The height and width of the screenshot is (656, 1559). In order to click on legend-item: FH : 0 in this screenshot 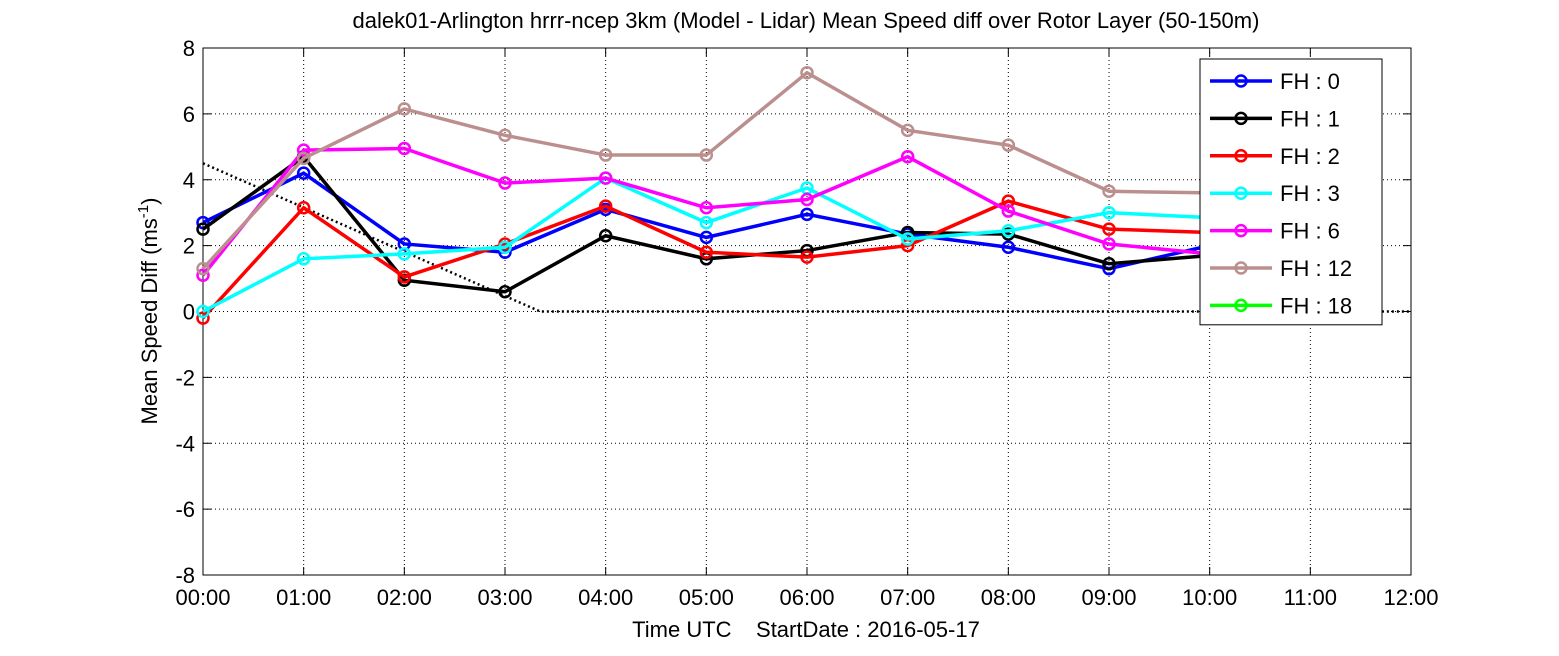, I will do `click(1275, 81)`.